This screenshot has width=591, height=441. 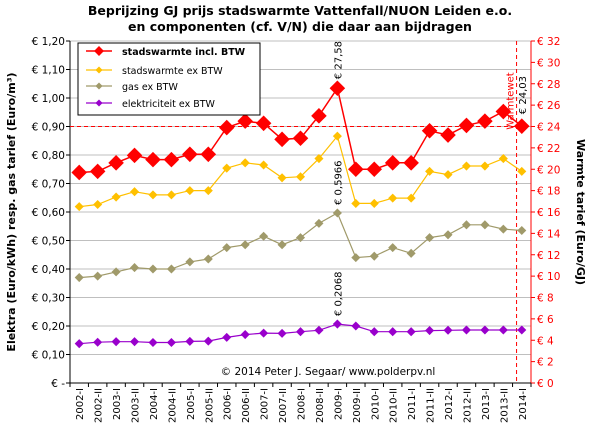 What do you see at coordinates (48, 356) in the screenshot?
I see `left-tick-label: € 0,10` at bounding box center [48, 356].